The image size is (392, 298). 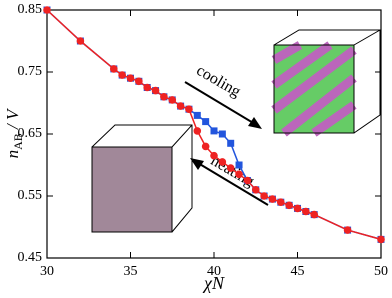 I want to click on inset-face, so click(x=132, y=189).